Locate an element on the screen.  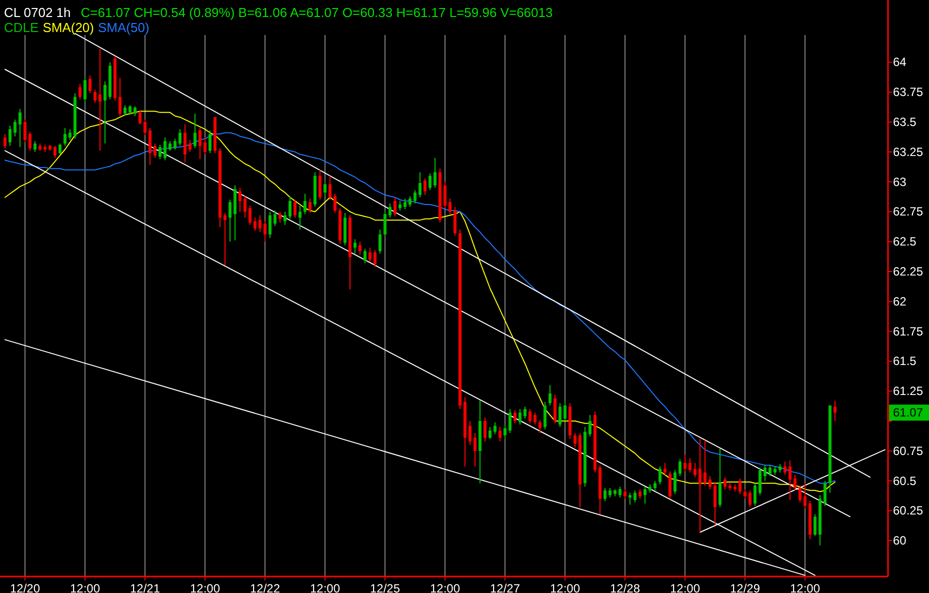
y-tick-label: 63.75 is located at coordinates (908, 92).